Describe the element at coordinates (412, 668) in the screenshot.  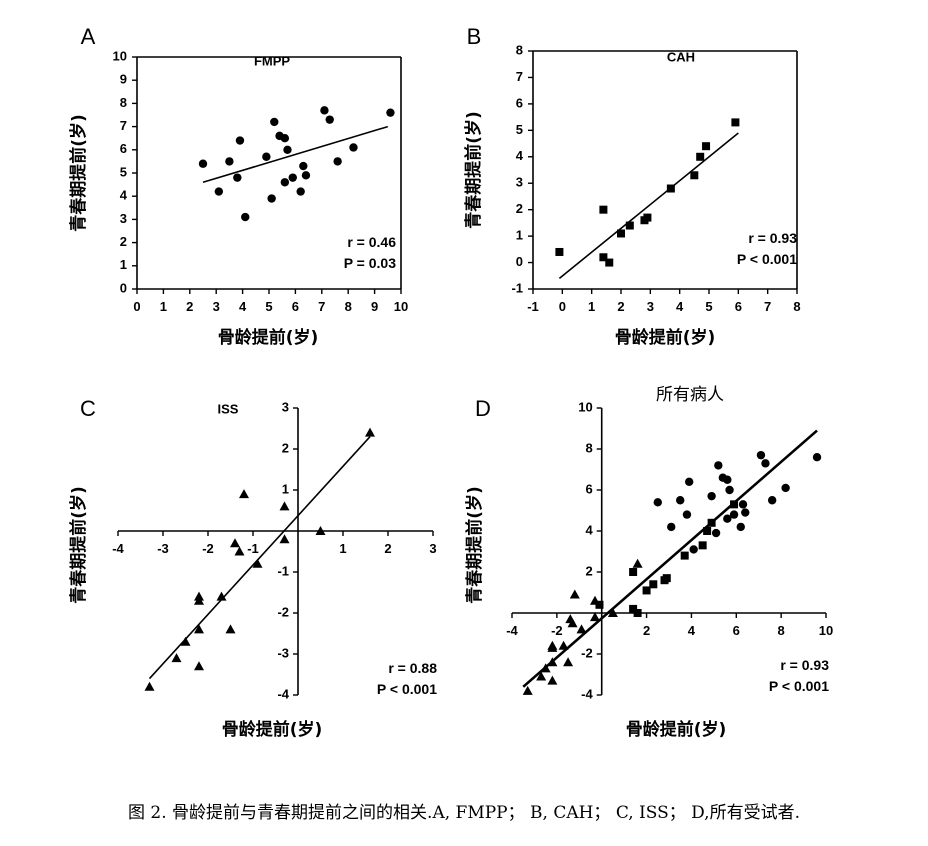
I see `stat-label: r = 0.88` at that location.